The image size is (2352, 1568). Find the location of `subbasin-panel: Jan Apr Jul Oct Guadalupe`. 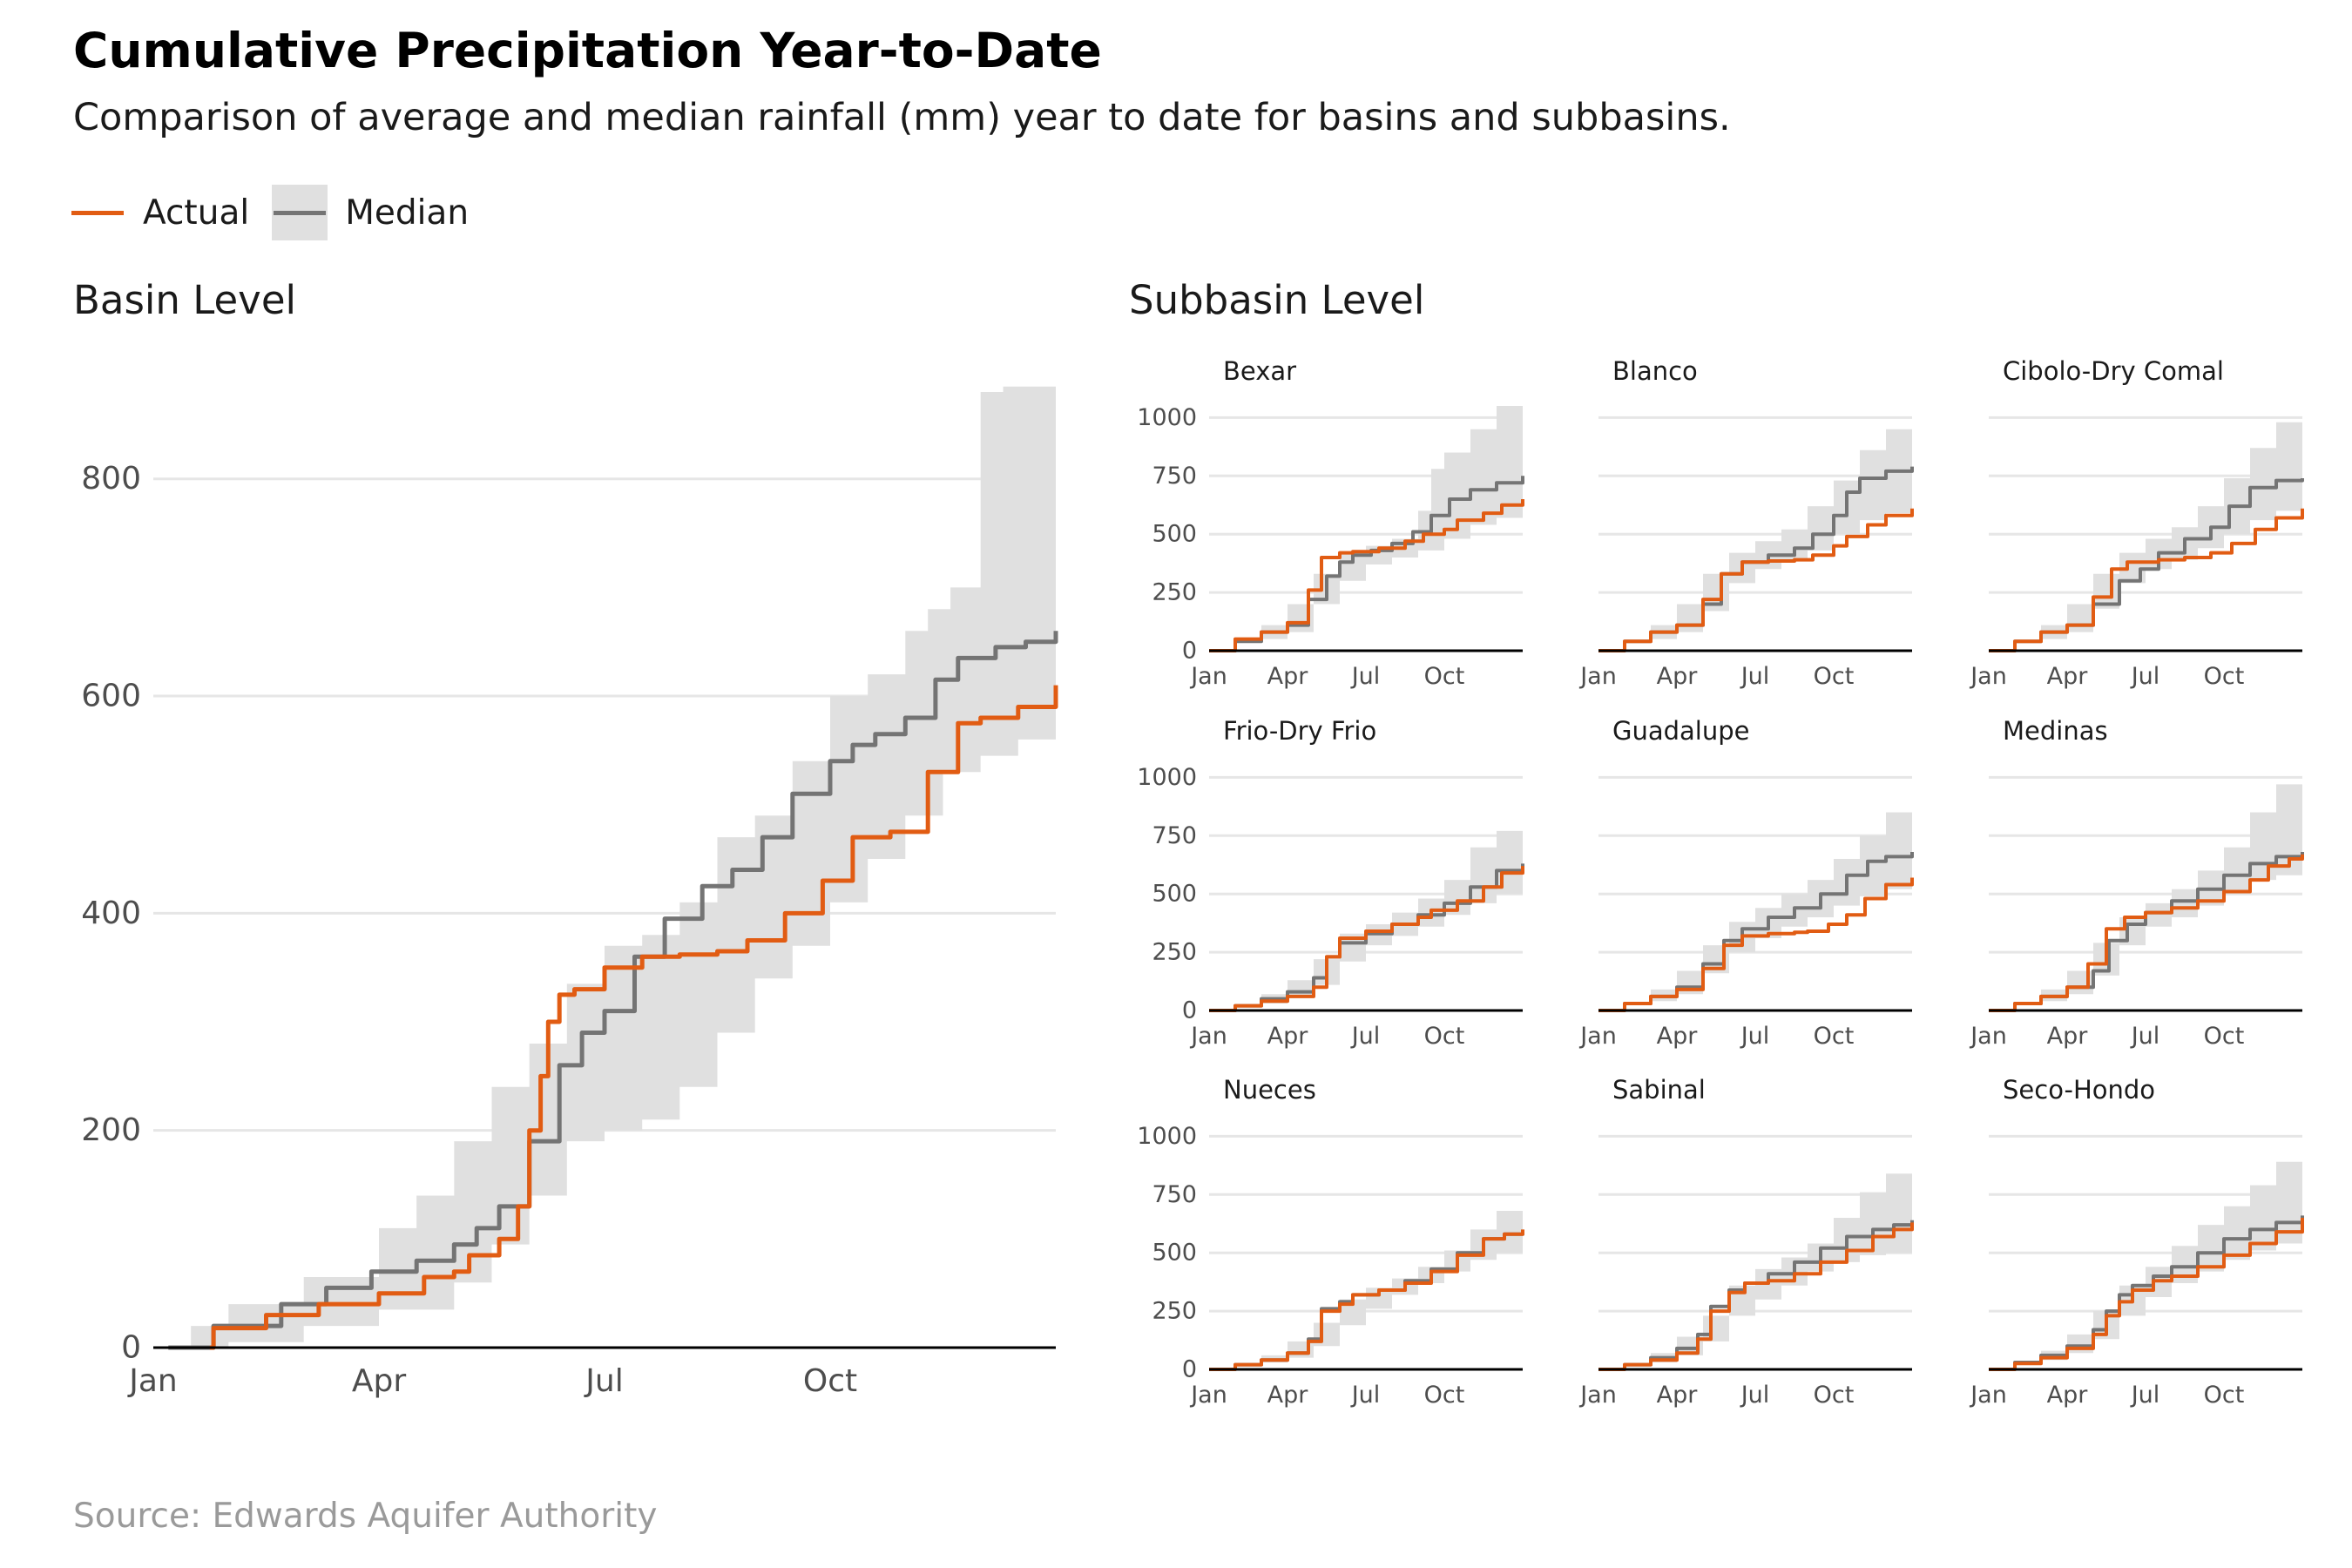

subbasin-panel: Jan Apr Jul Oct Guadalupe is located at coordinates (1746, 883).